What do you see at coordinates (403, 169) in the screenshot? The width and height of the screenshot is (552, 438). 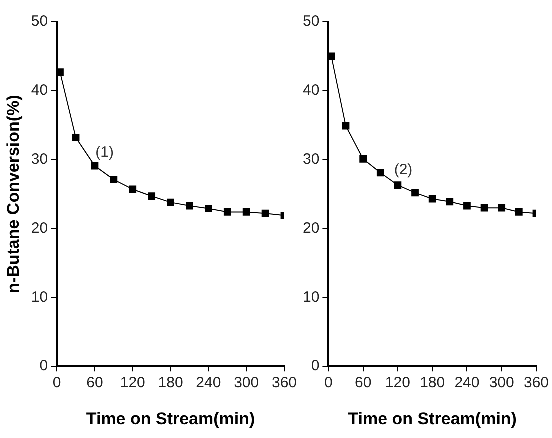 I see `annotation: (2)` at bounding box center [403, 169].